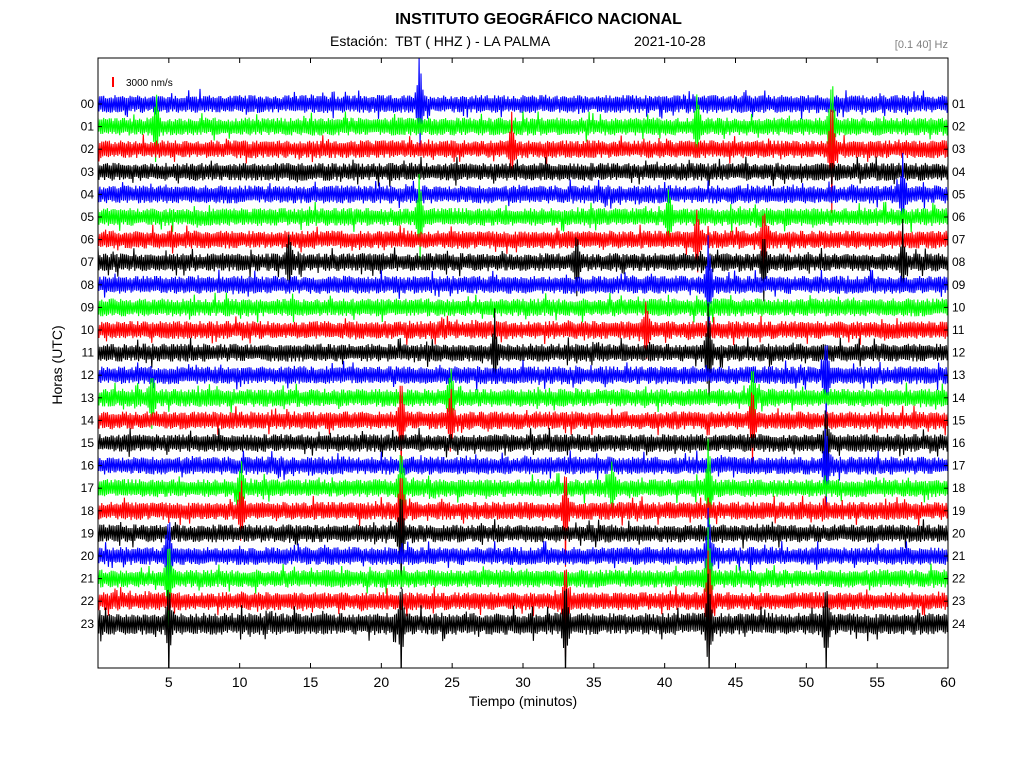  I want to click on hour-label-right: 07, so click(959, 240).